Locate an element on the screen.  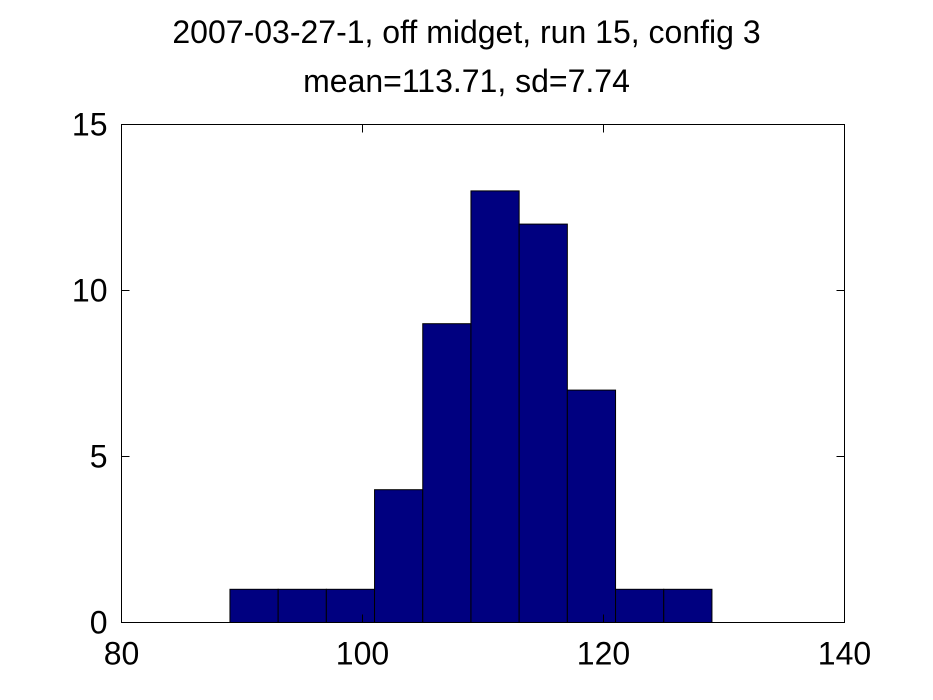
chart-subtitle: mean=113.71, sd=7.74 is located at coordinates (466, 81).